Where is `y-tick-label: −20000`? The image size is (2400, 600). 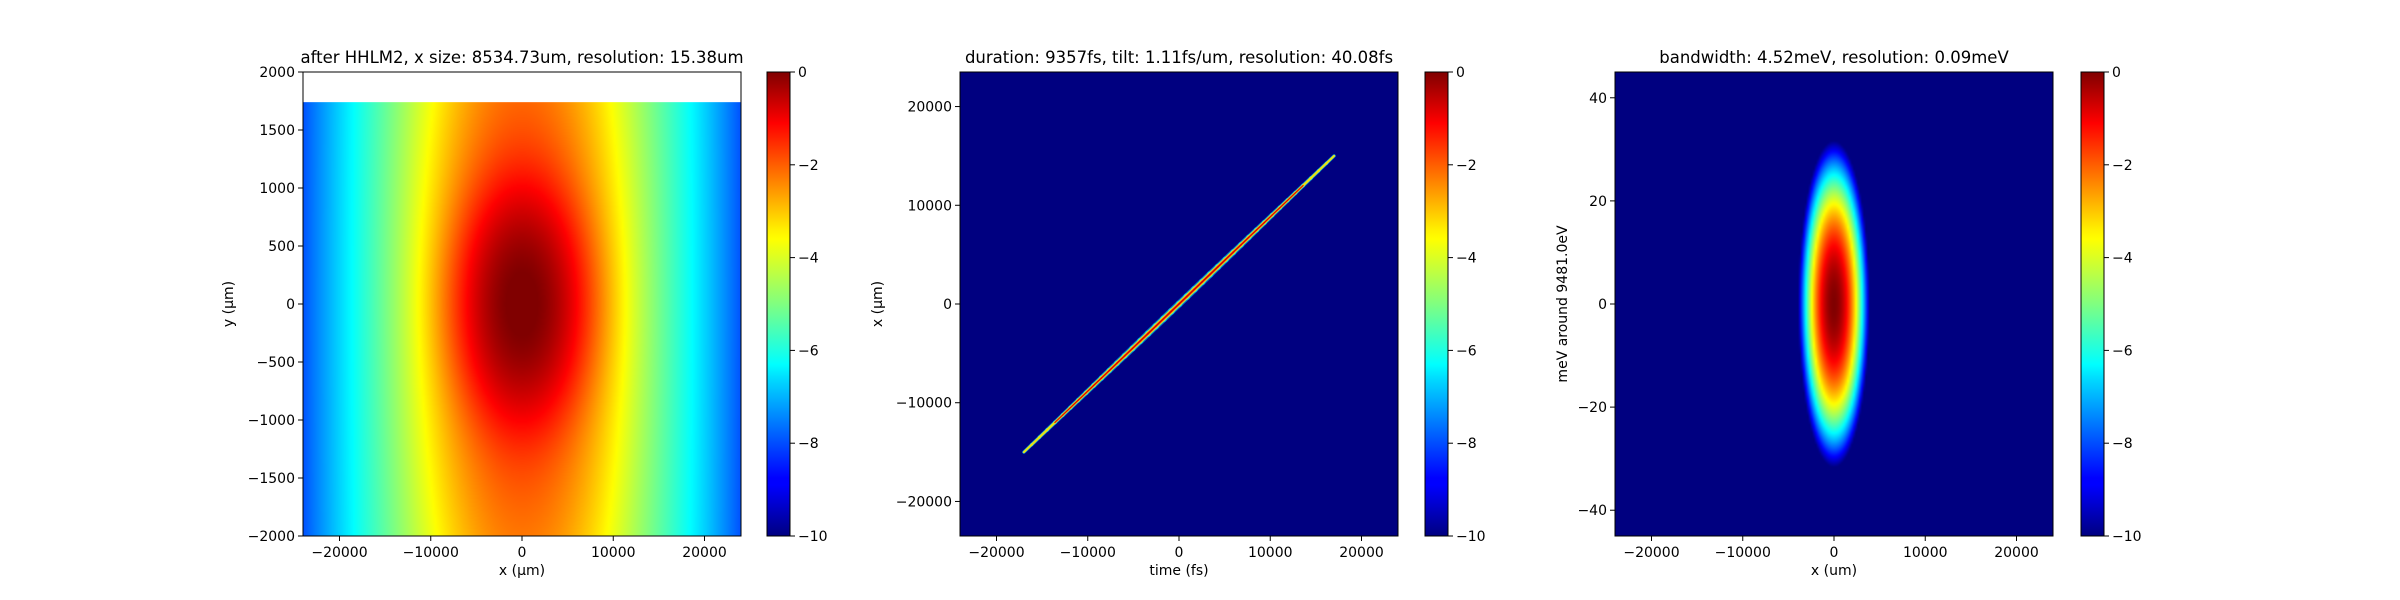 y-tick-label: −20000 is located at coordinates (924, 502).